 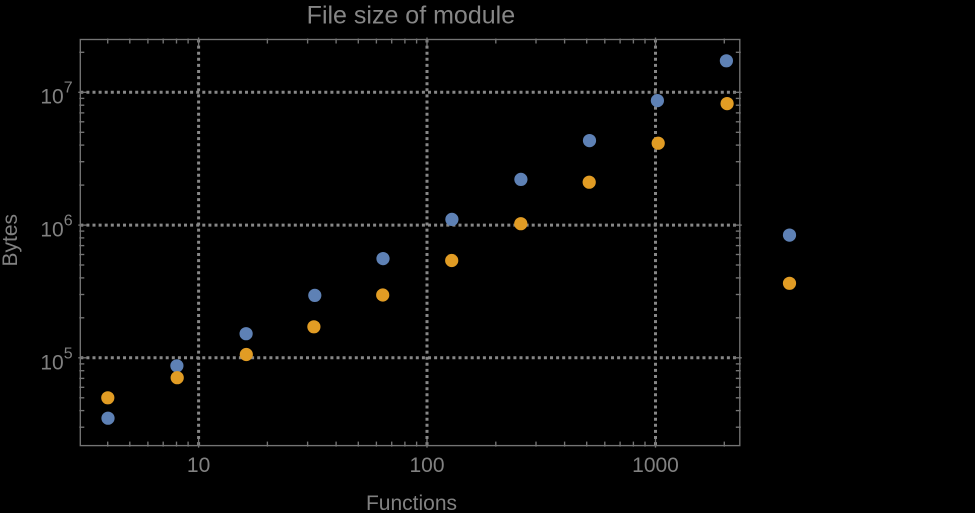 I want to click on svg-text: 1000, so click(x=655, y=465).